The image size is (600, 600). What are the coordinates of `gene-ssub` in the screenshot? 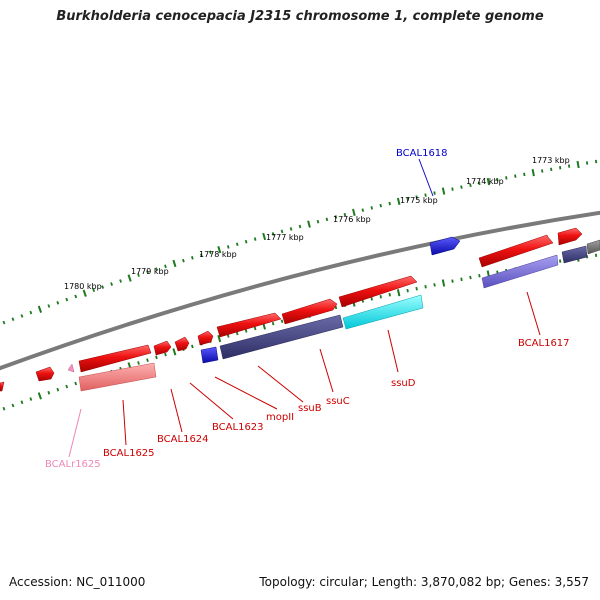 It's located at (249, 325).